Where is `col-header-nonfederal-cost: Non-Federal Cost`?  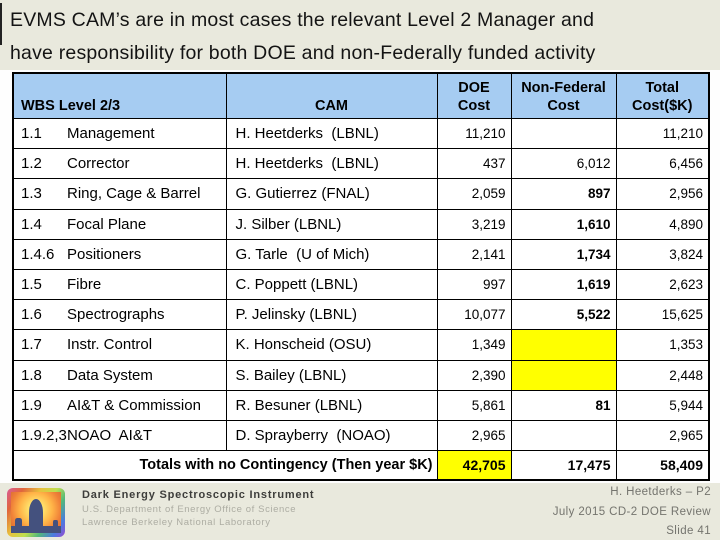 col-header-nonfederal-cost: Non-Federal Cost is located at coordinates (563, 95).